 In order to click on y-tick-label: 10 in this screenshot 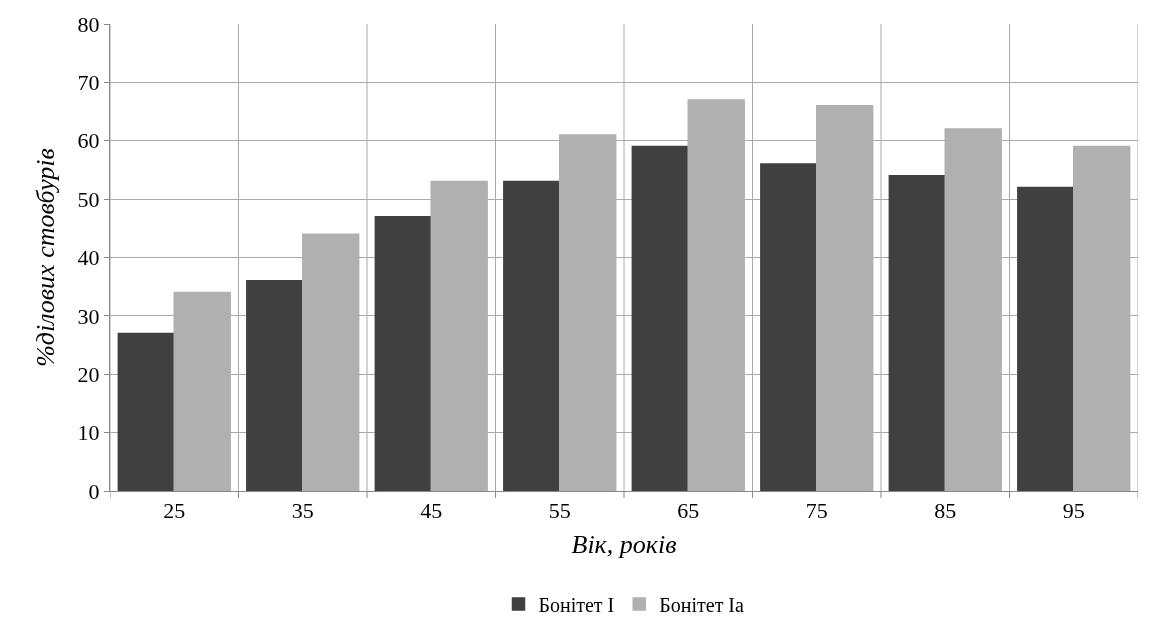, I will do `click(88, 433)`.